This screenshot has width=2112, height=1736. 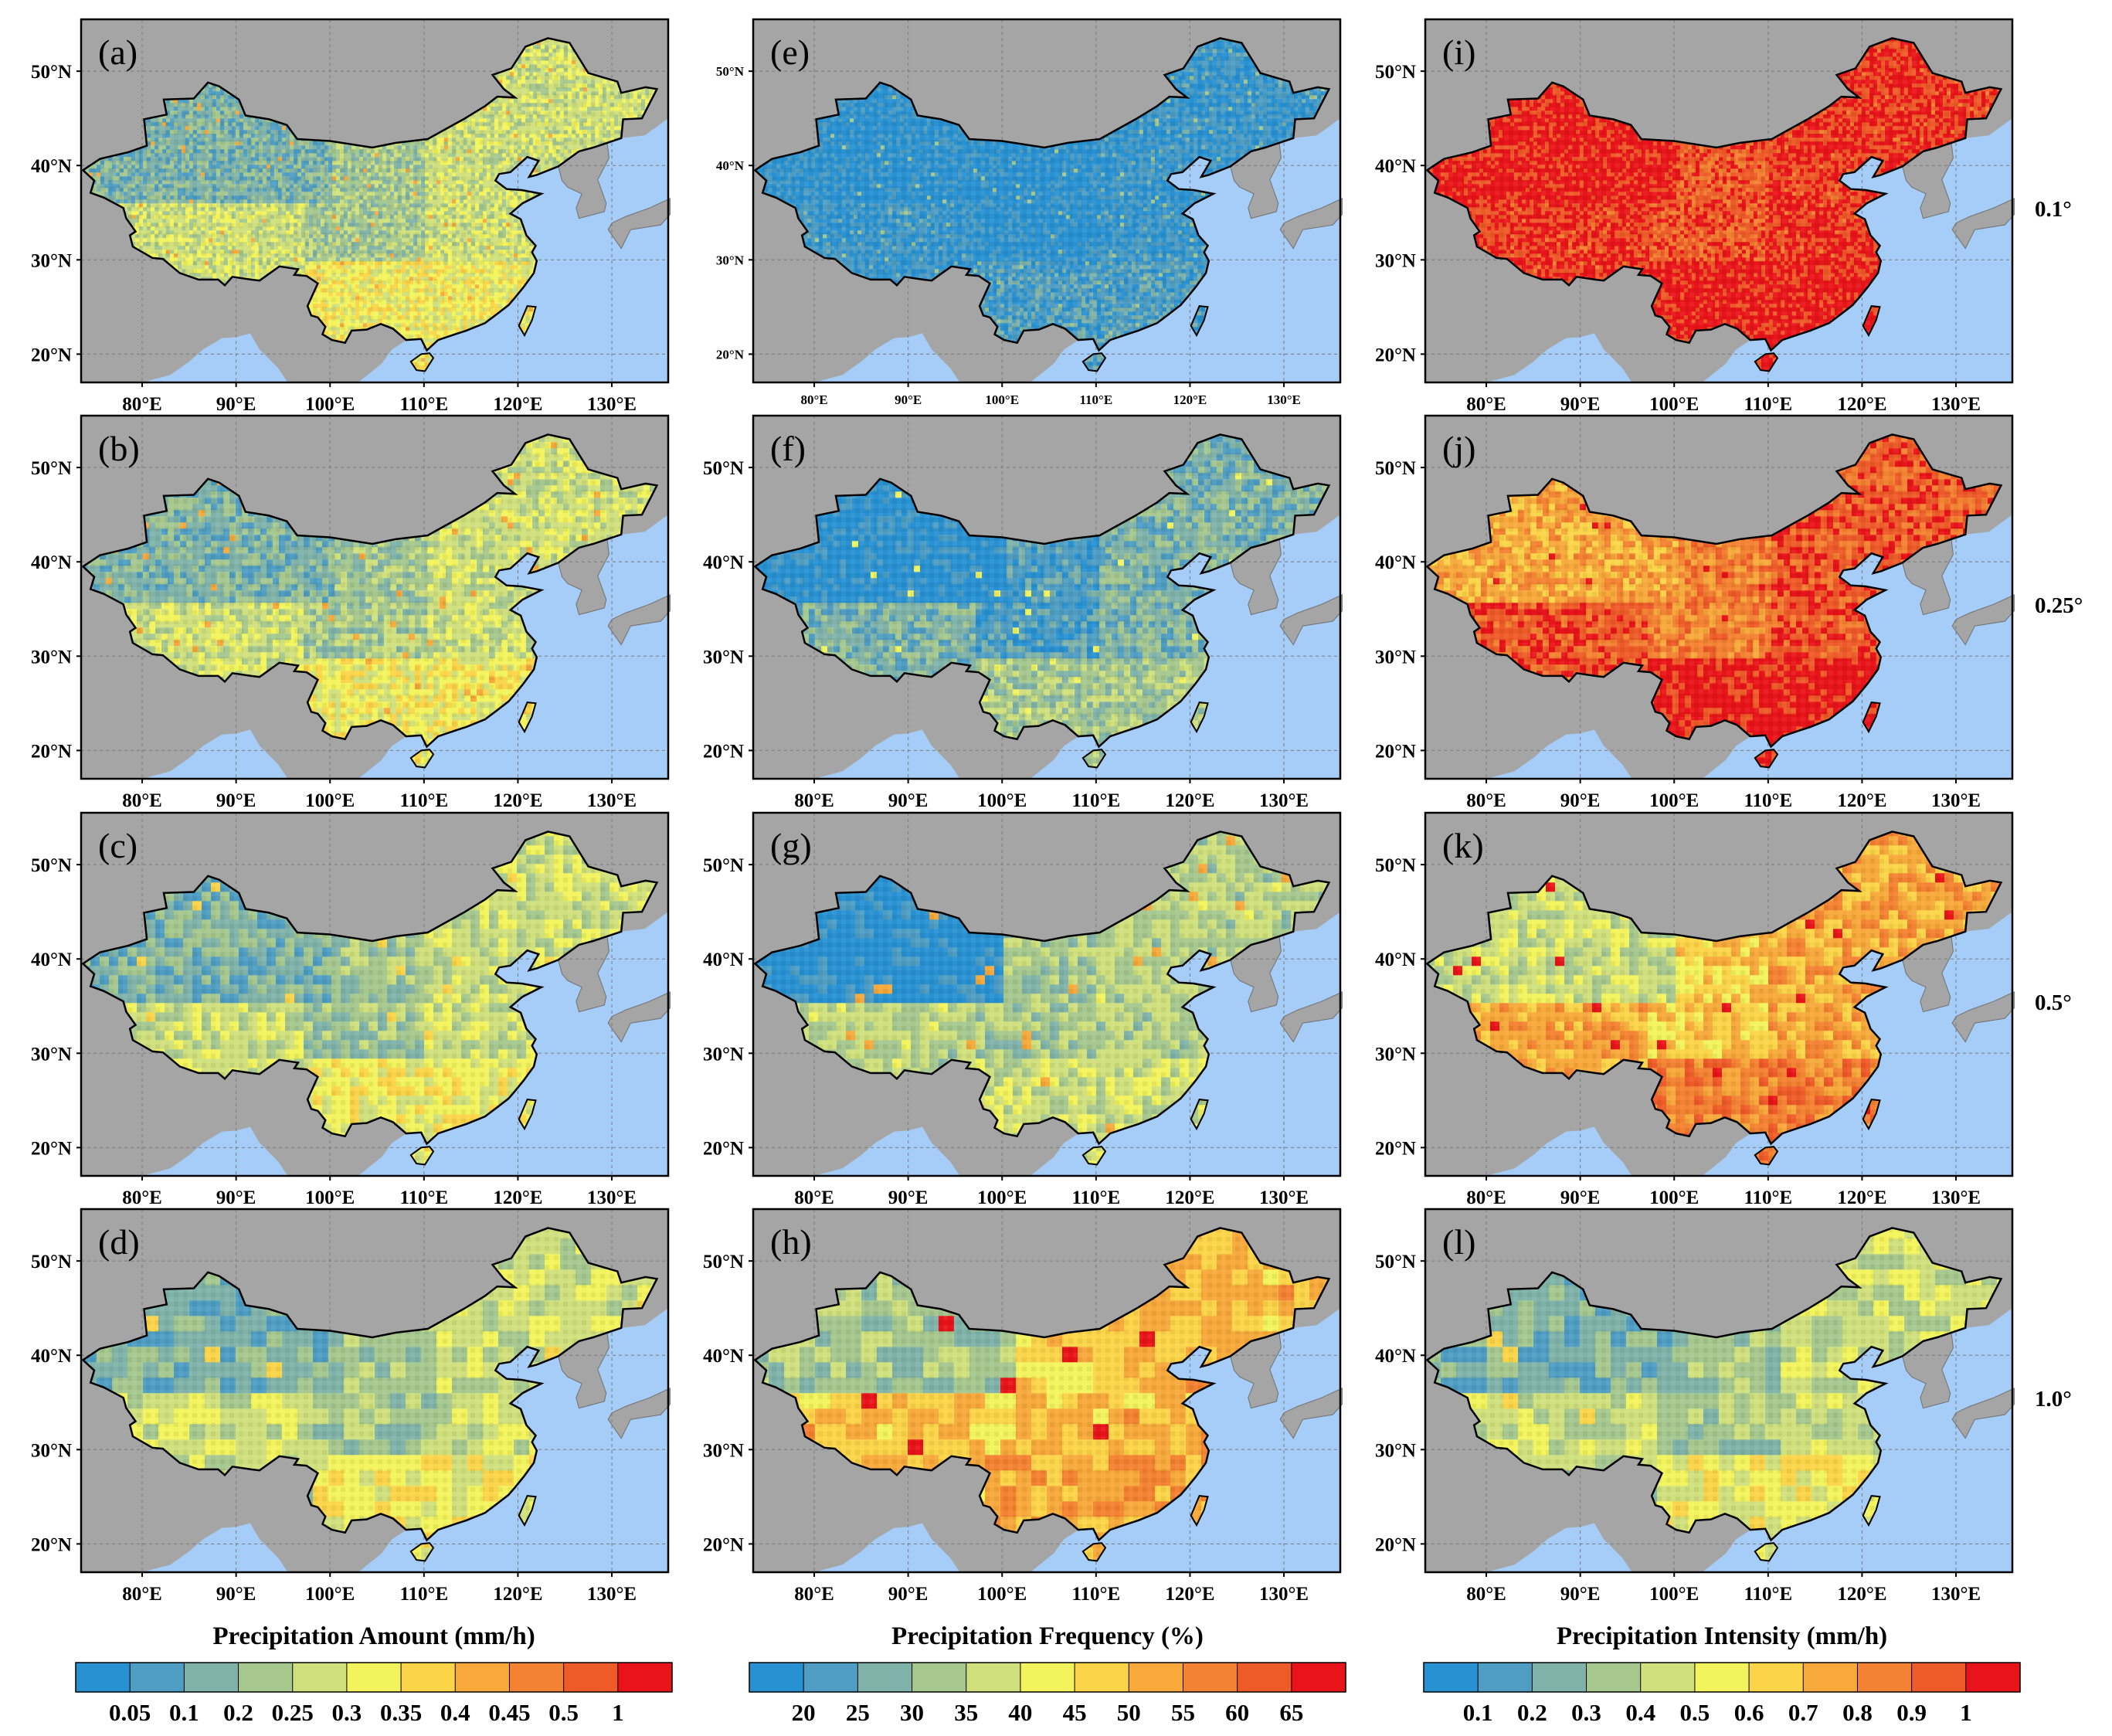 I want to click on resolution-label-1: 0.25°, so click(x=2059, y=605).